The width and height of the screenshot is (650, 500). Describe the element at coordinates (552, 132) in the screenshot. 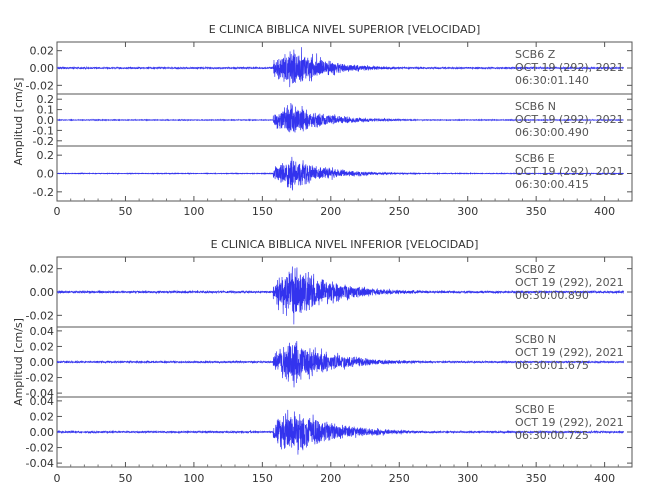

I see `time-label: 06:30:00.490` at that location.